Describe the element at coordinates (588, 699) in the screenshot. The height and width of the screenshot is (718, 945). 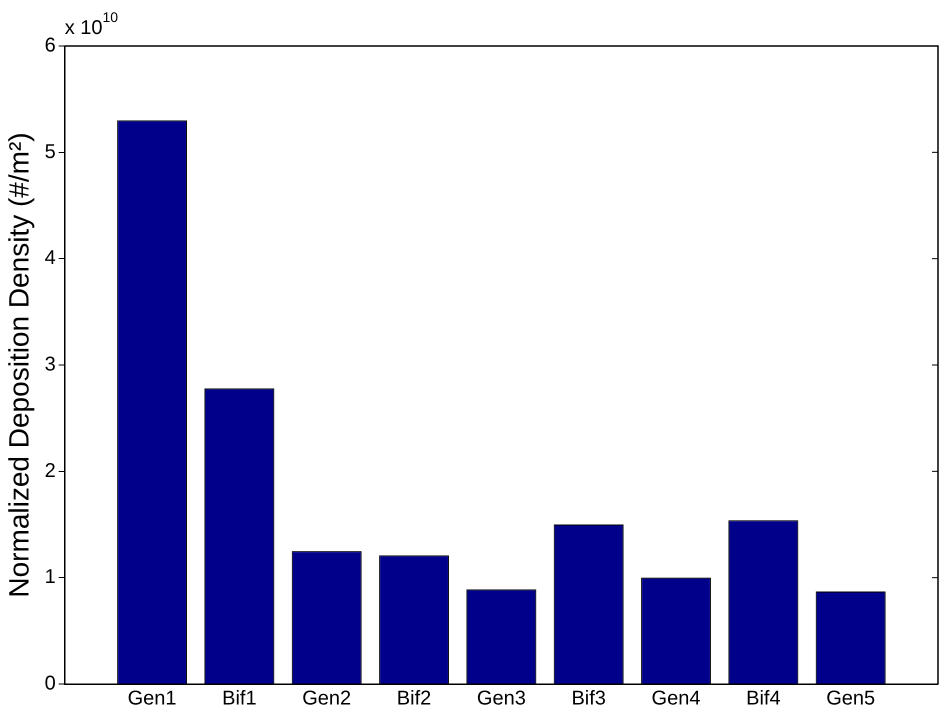
I see `x-tick-label: Bif3` at that location.